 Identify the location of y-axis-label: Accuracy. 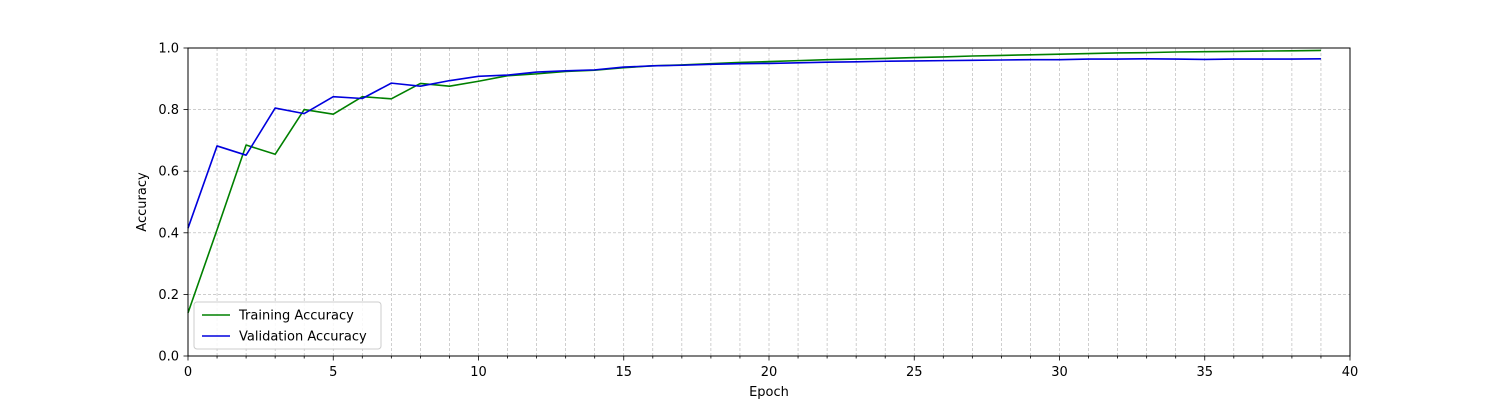
(142, 202).